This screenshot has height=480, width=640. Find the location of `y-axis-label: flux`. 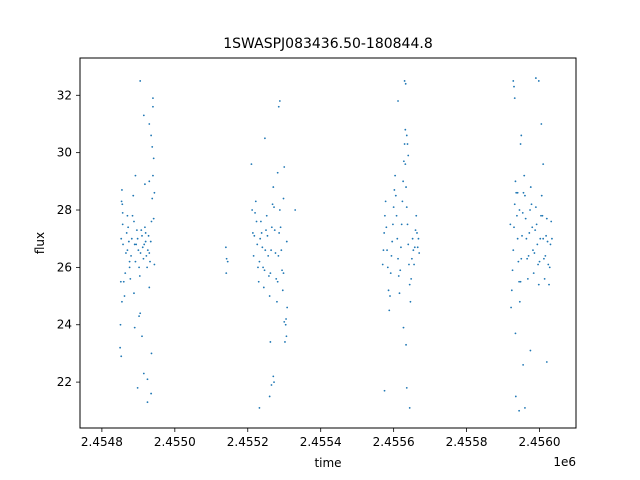

y-axis-label: flux is located at coordinates (40, 243).